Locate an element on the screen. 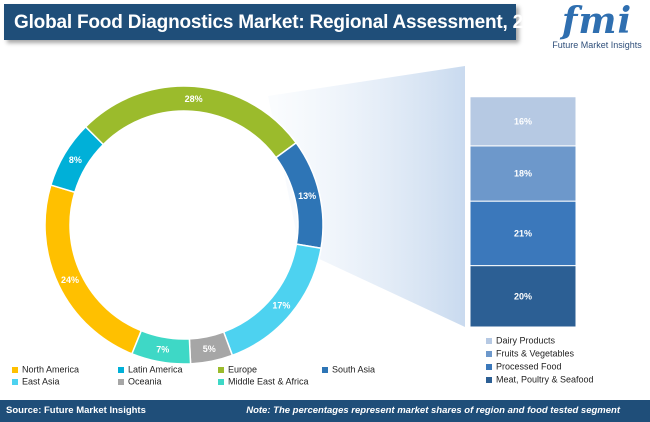  legend-label: Europe is located at coordinates (243, 369).